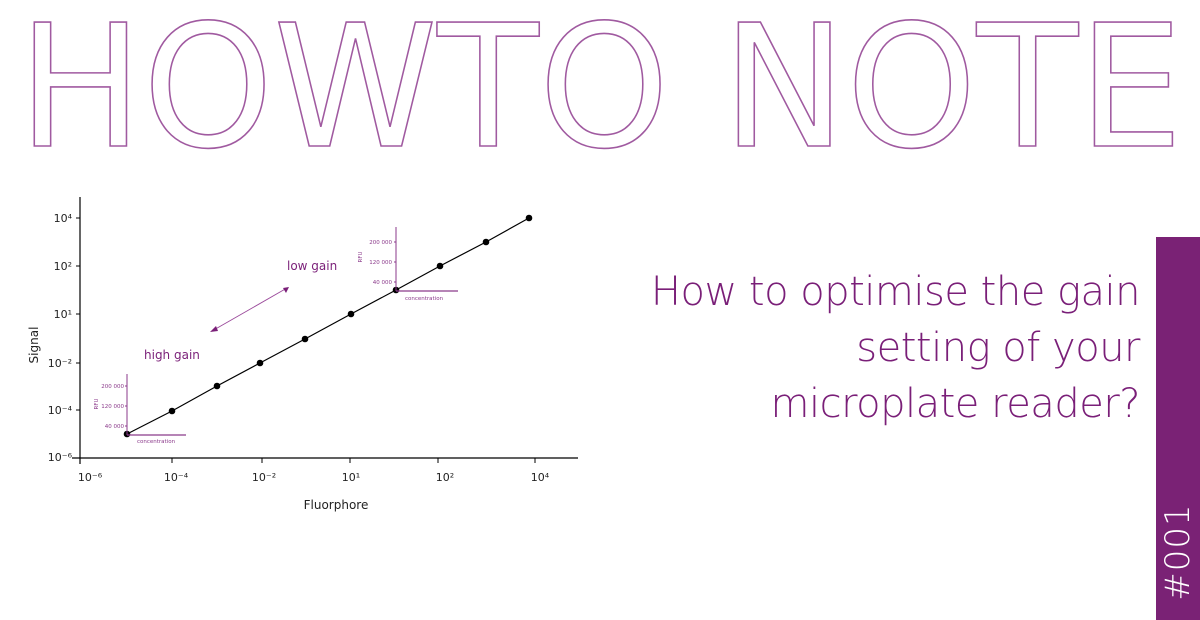 This screenshot has width=1200, height=620. Describe the element at coordinates (445, 477) in the screenshot. I see `x-tick-label: 10²` at that location.